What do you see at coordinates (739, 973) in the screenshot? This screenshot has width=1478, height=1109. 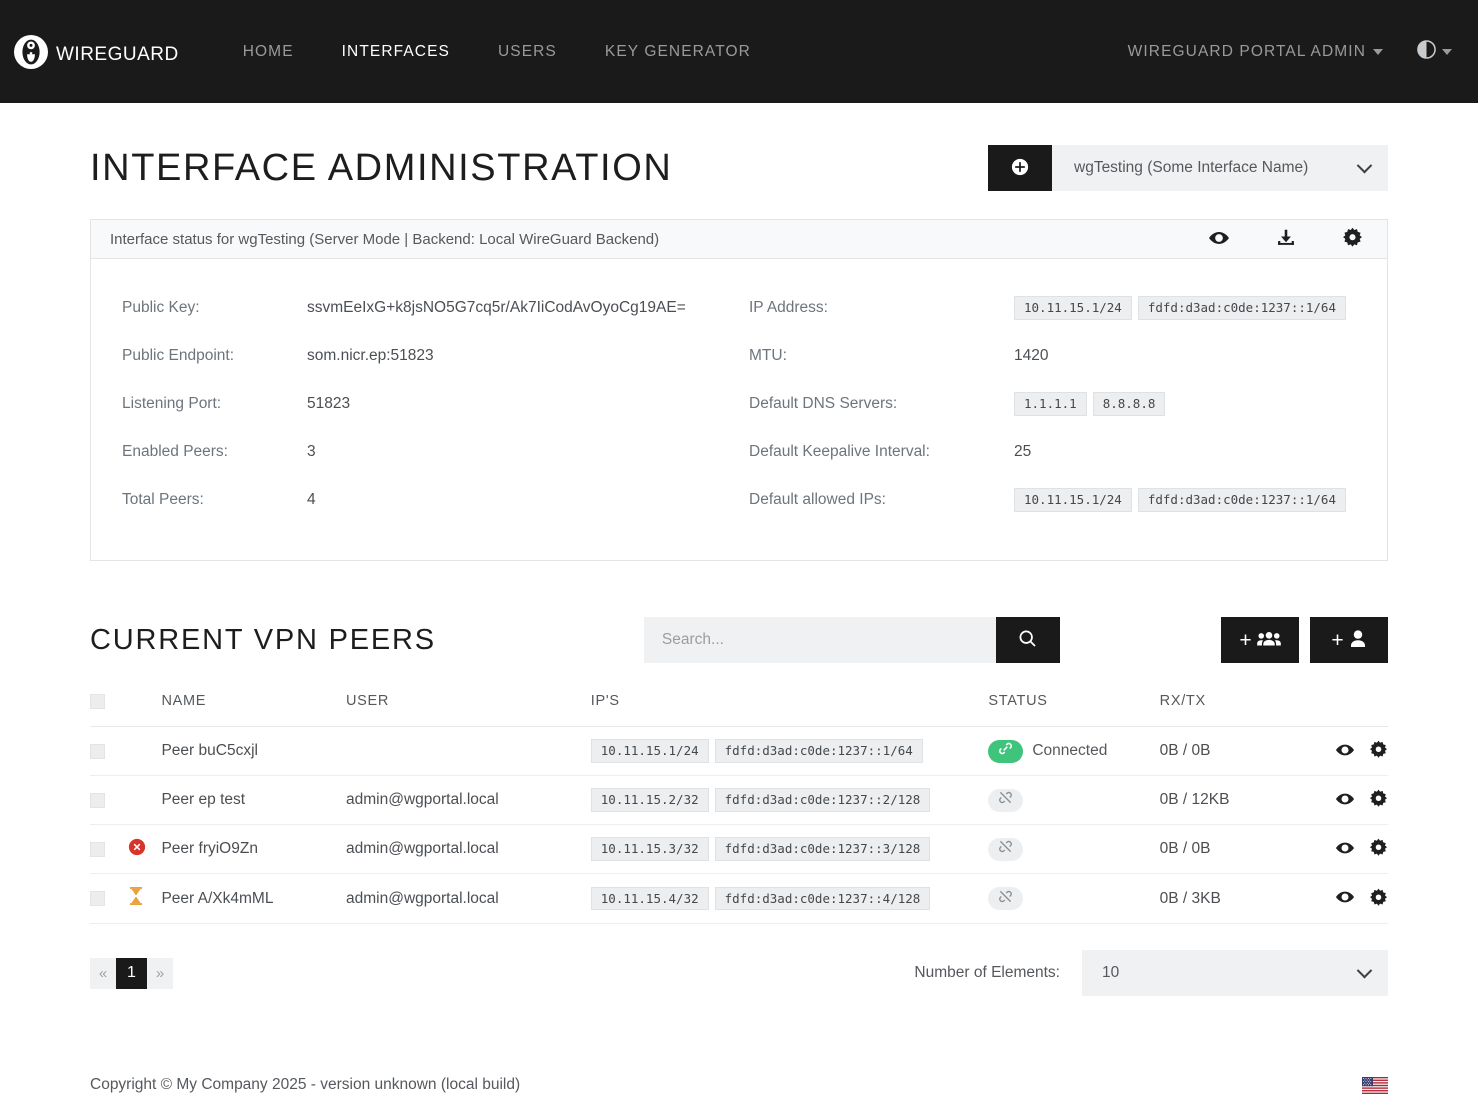 I see `pagination-row: « 1 » Number of Elements: 10` at bounding box center [739, 973].